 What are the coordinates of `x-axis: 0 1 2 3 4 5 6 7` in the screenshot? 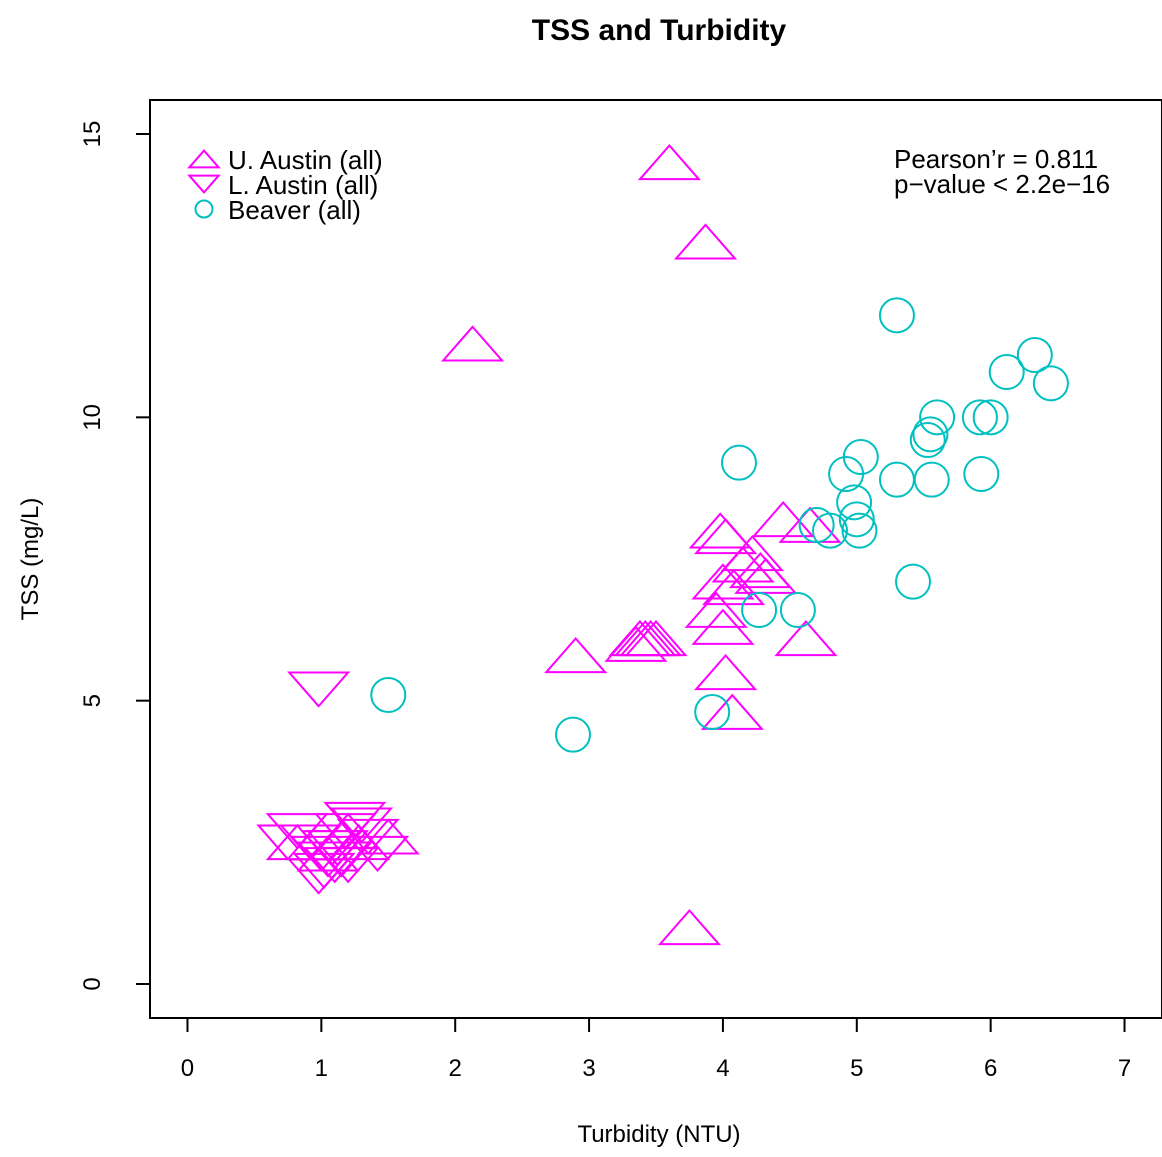 It's located at (656, 1049).